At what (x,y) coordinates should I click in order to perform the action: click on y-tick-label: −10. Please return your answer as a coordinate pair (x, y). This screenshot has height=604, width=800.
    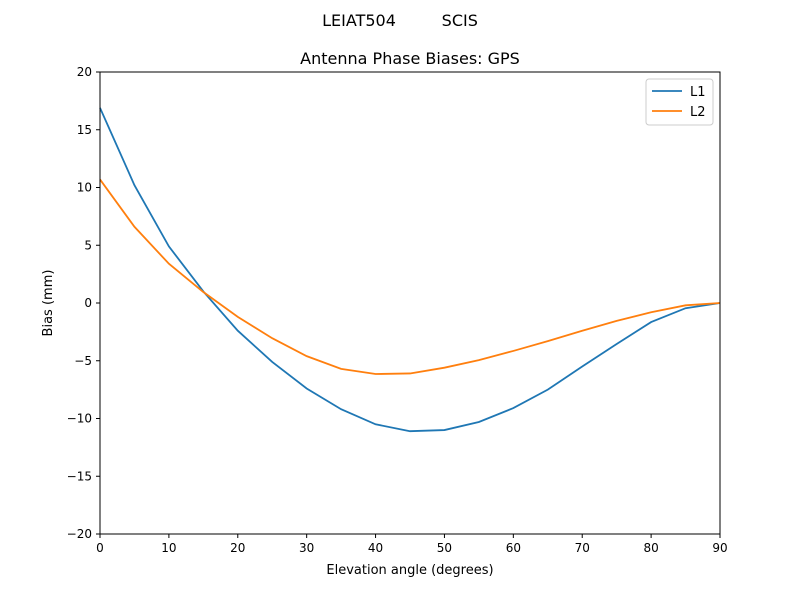
    Looking at the image, I should click on (79, 419).